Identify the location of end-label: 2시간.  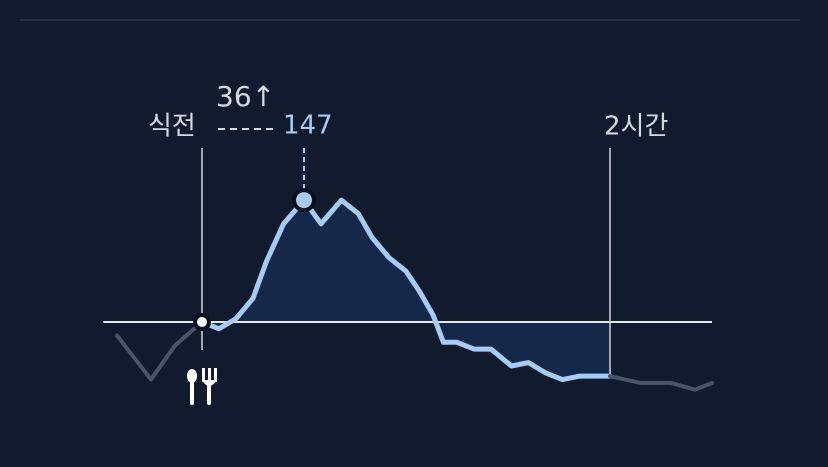
(636, 127).